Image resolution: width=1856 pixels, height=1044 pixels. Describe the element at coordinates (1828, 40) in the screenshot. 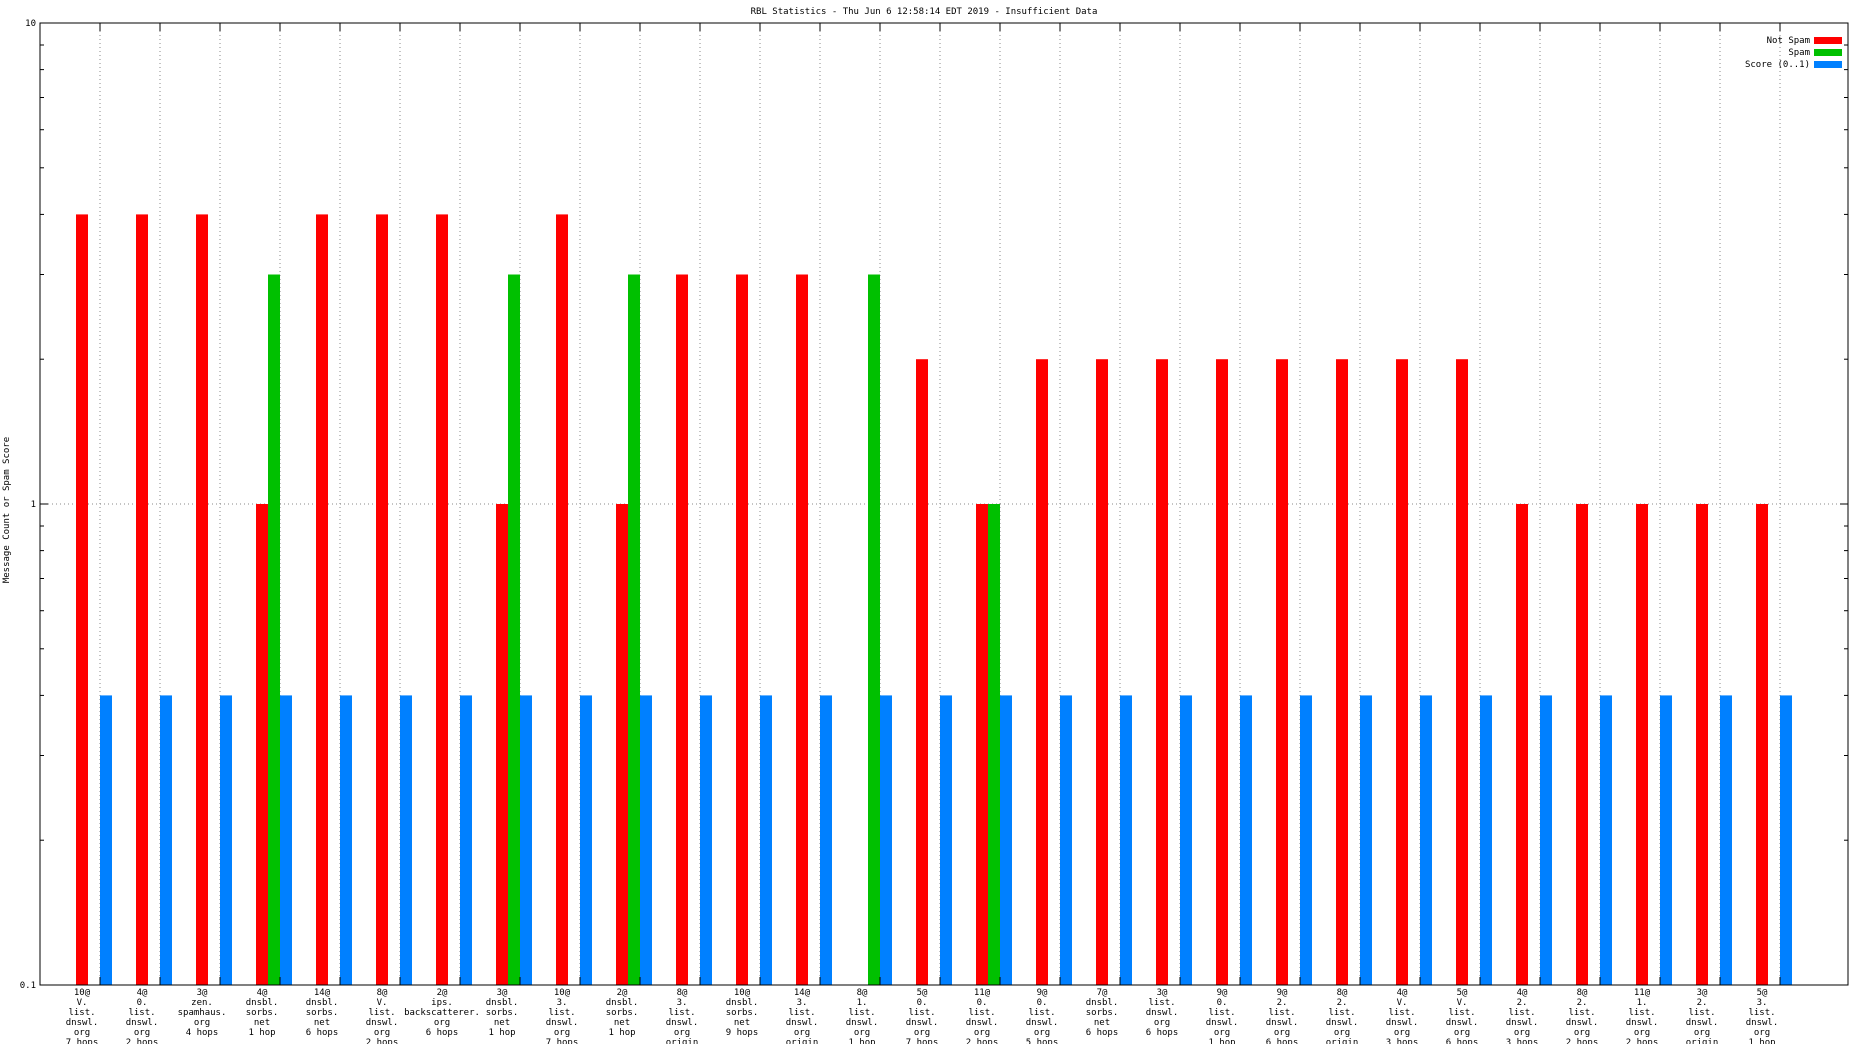

I see `legend-swatch` at that location.